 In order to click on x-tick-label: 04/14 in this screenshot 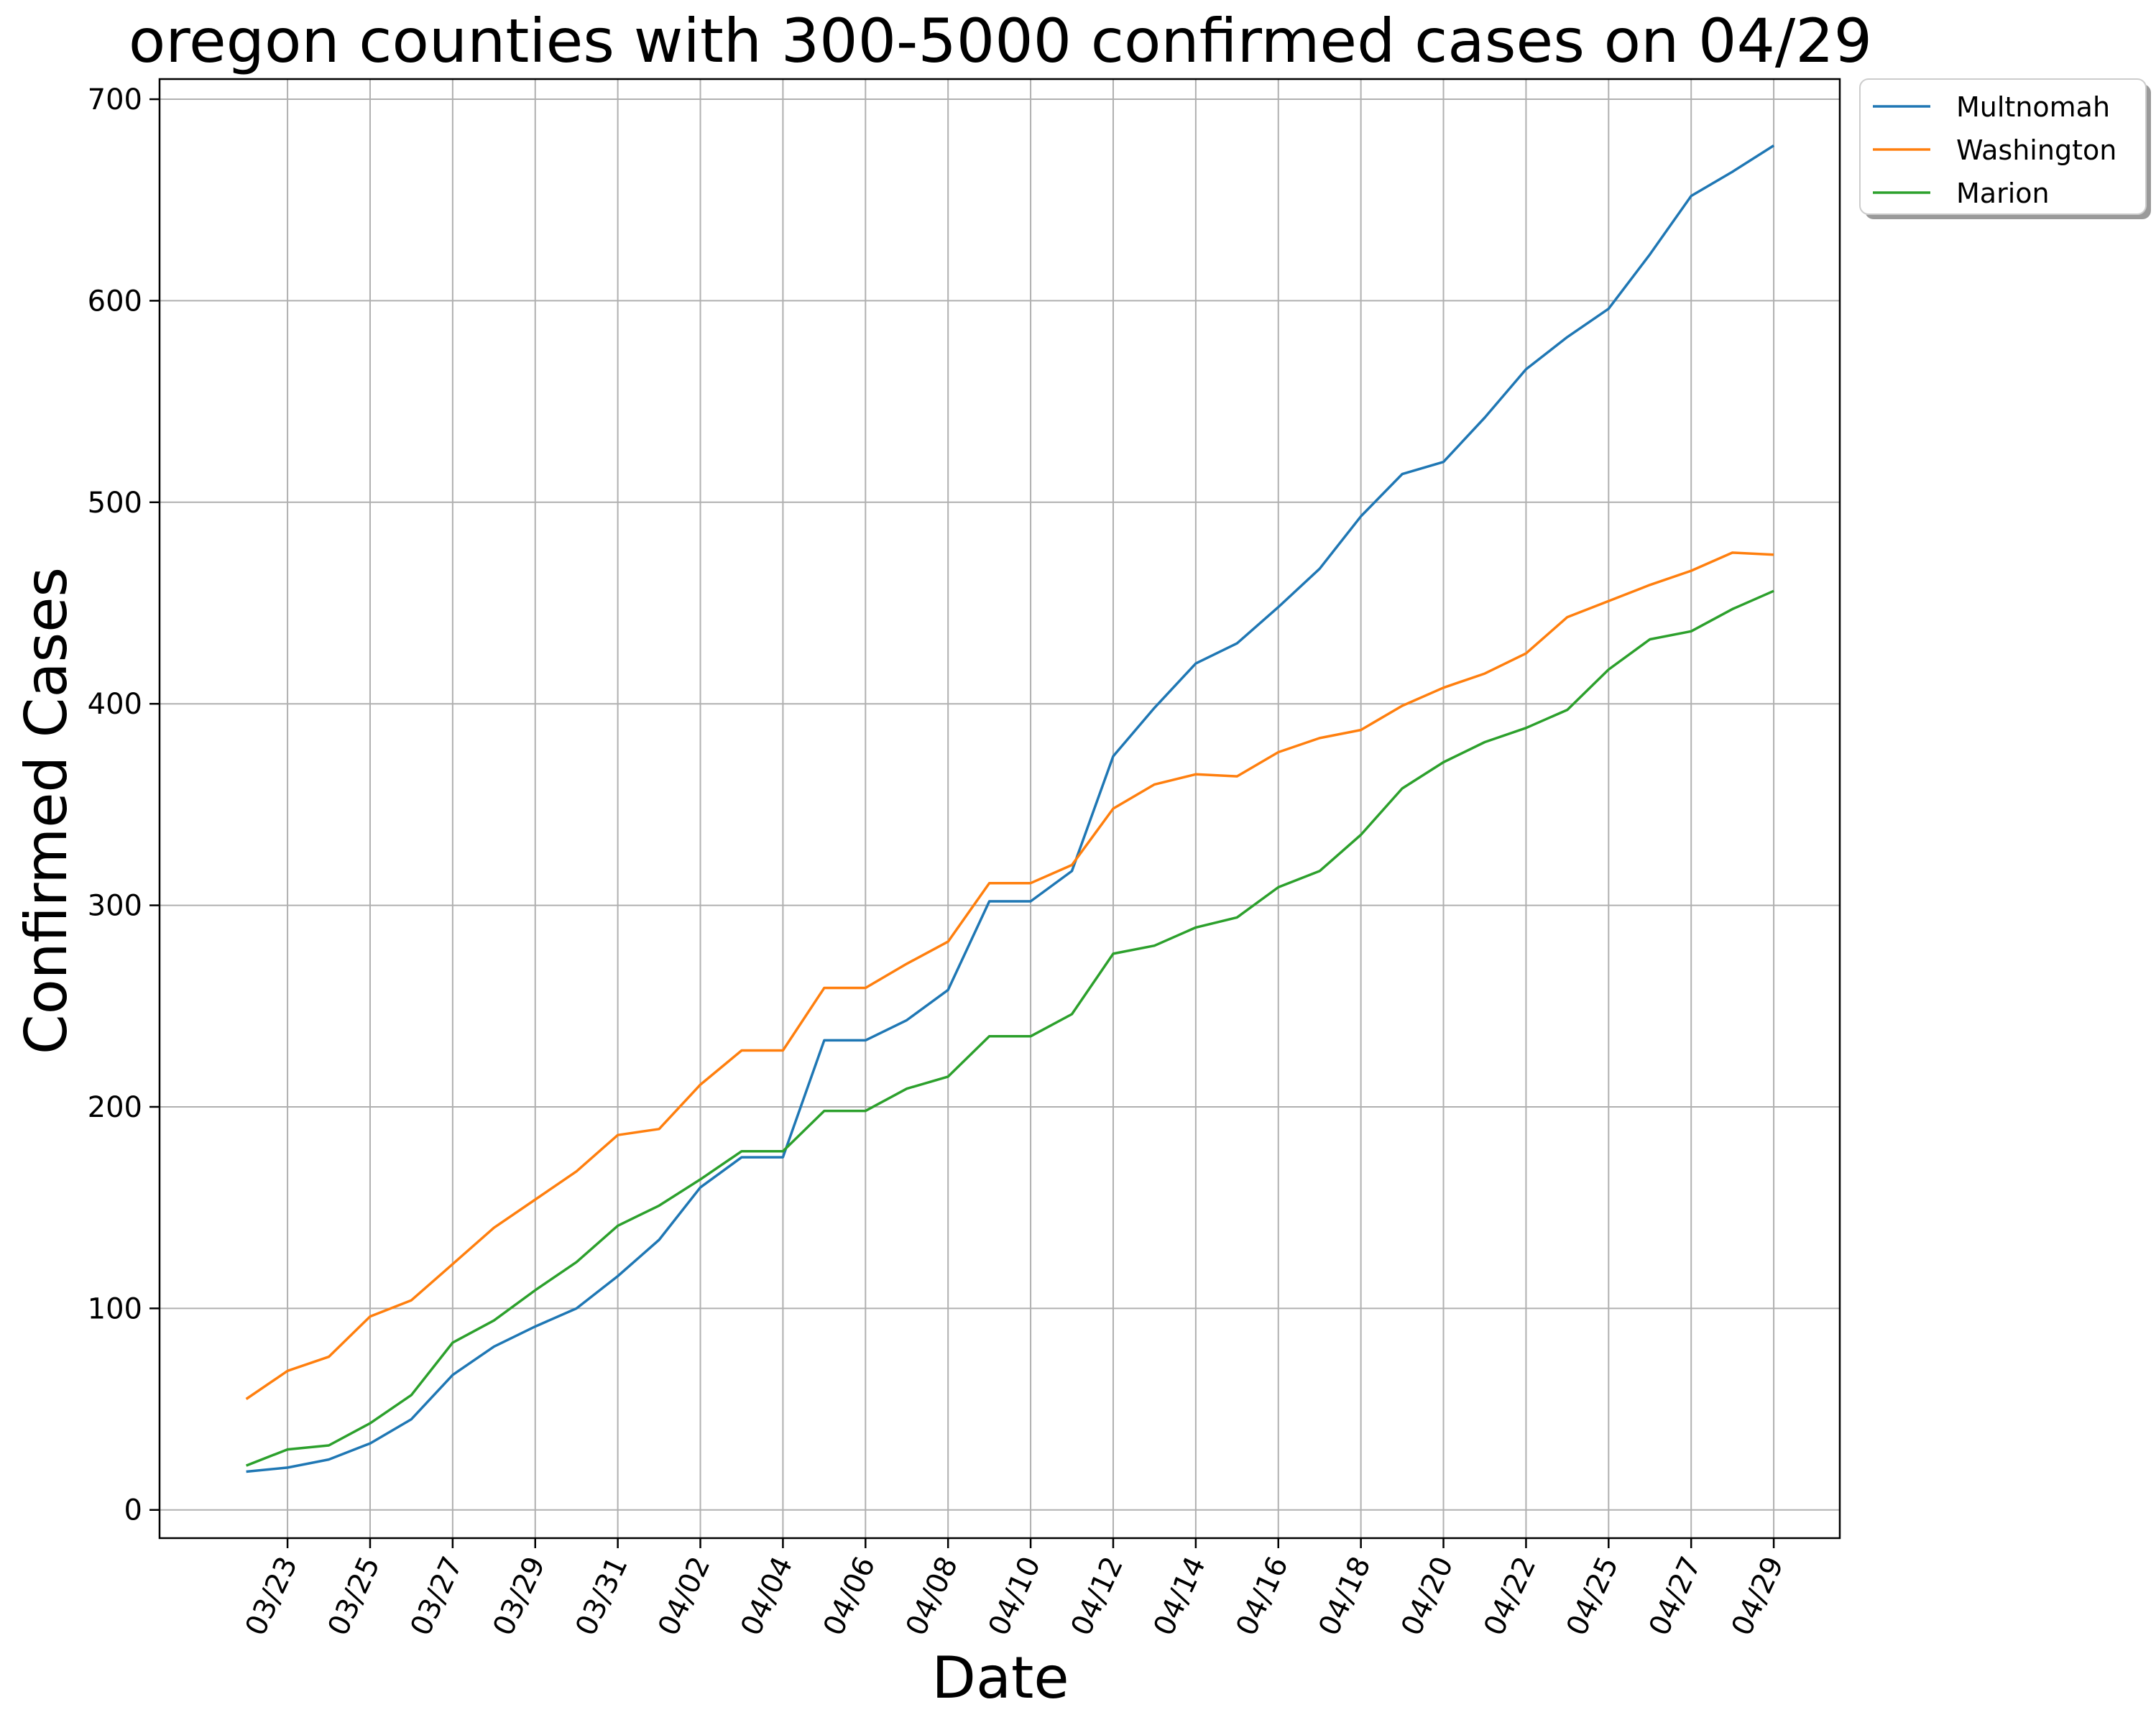, I will do `click(1180, 1596)`.